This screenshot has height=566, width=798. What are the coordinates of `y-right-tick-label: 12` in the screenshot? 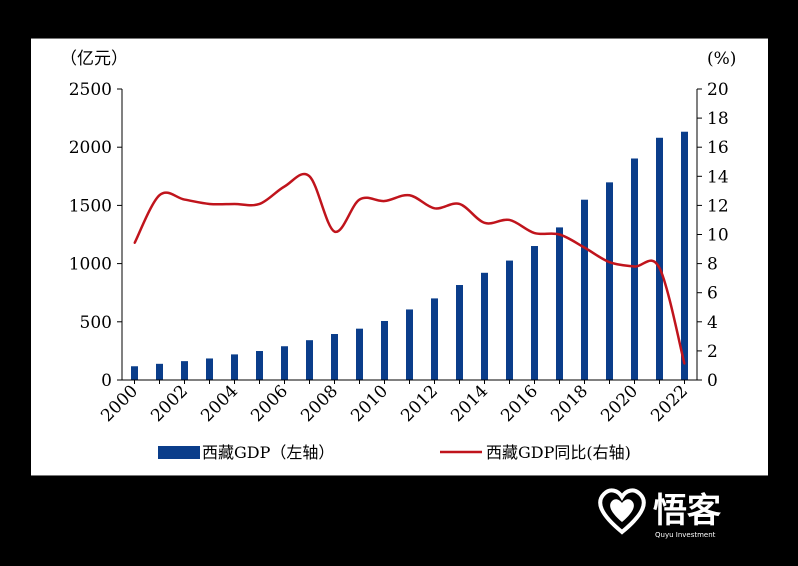 It's located at (718, 206).